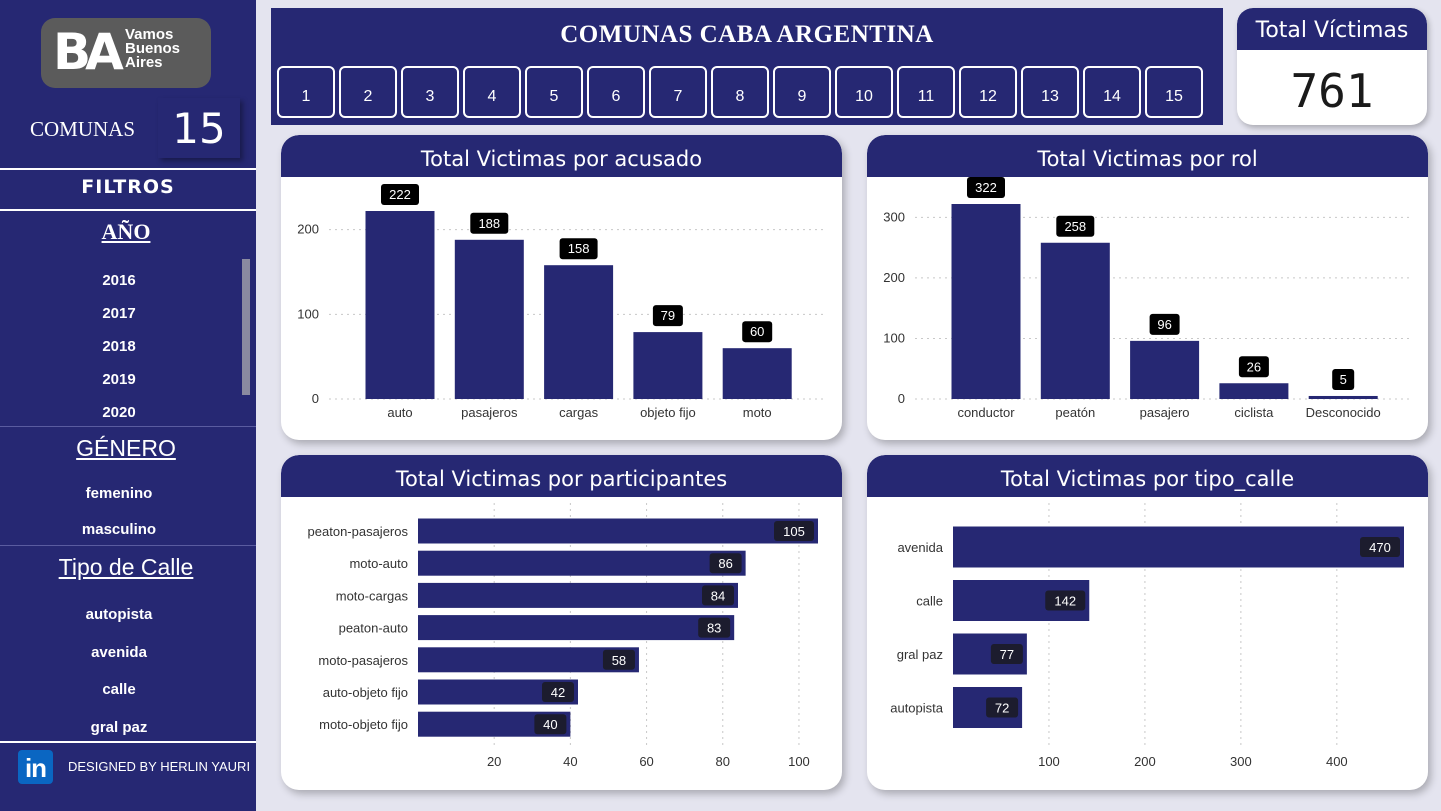  Describe the element at coordinates (986, 412) in the screenshot. I see `x-tick-label: conductor` at that location.